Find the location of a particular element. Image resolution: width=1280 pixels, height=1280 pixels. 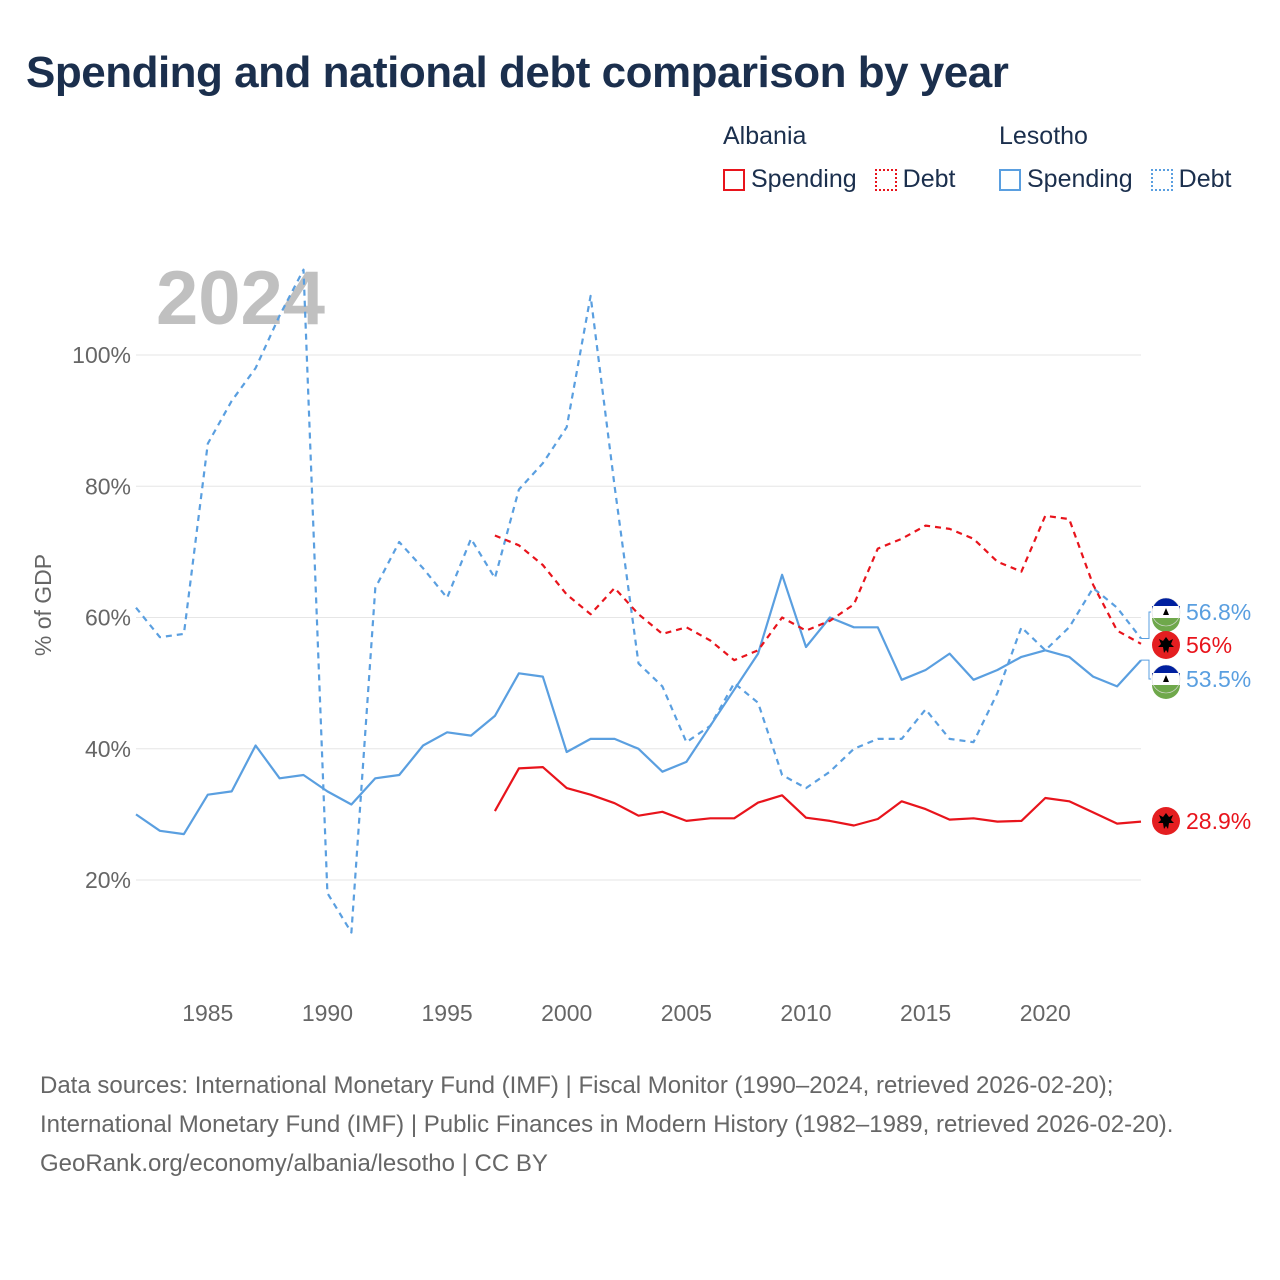

x-tick-label: 1985 is located at coordinates (207, 1013).